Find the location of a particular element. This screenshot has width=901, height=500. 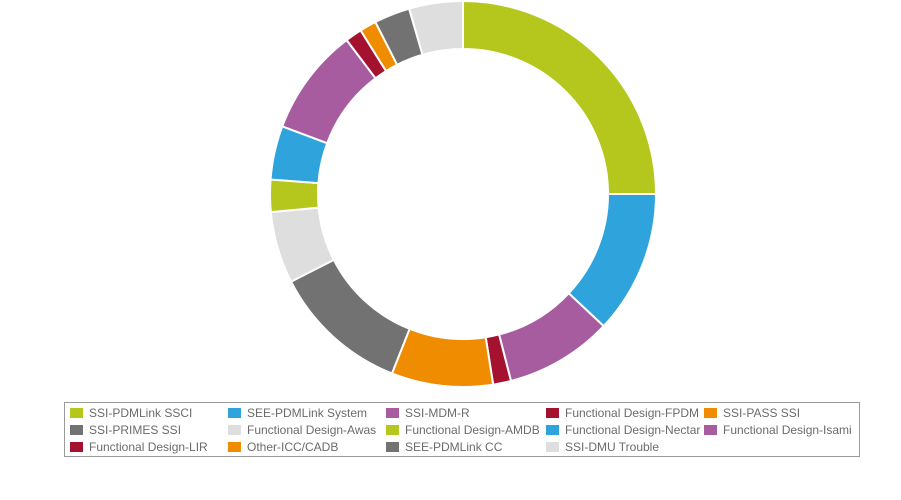

legend-item-functional-design-nectar: Functional Design-Nectar is located at coordinates (623, 430).